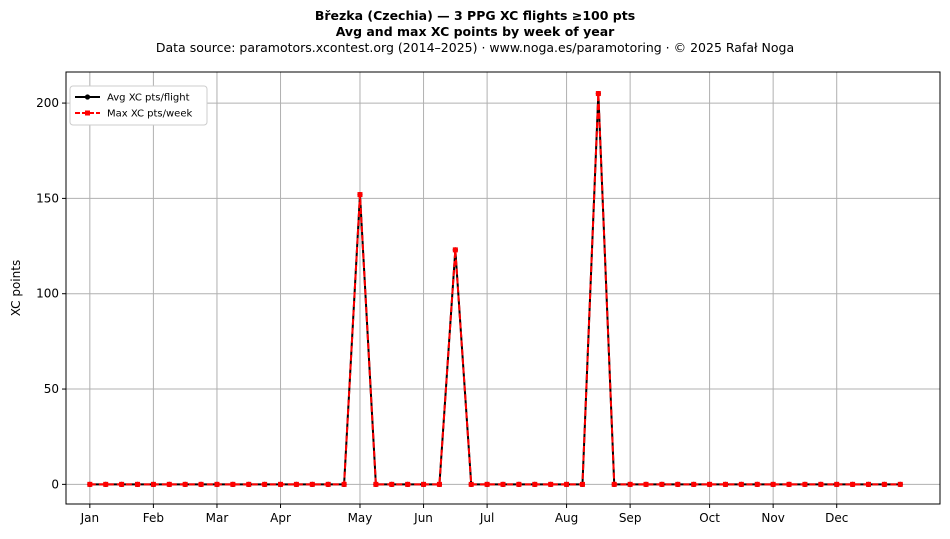 The width and height of the screenshot is (950, 539). What do you see at coordinates (464, 514) in the screenshot?
I see `x-axis-ticks: Jan Feb Mar Apr May Jun Jul Aug Sep Oct Nov Dec` at bounding box center [464, 514].